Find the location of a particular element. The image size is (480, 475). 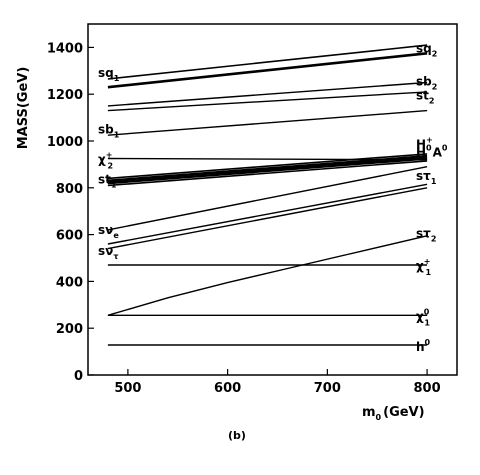

y-tick-label: 400 is located at coordinates (69, 282).